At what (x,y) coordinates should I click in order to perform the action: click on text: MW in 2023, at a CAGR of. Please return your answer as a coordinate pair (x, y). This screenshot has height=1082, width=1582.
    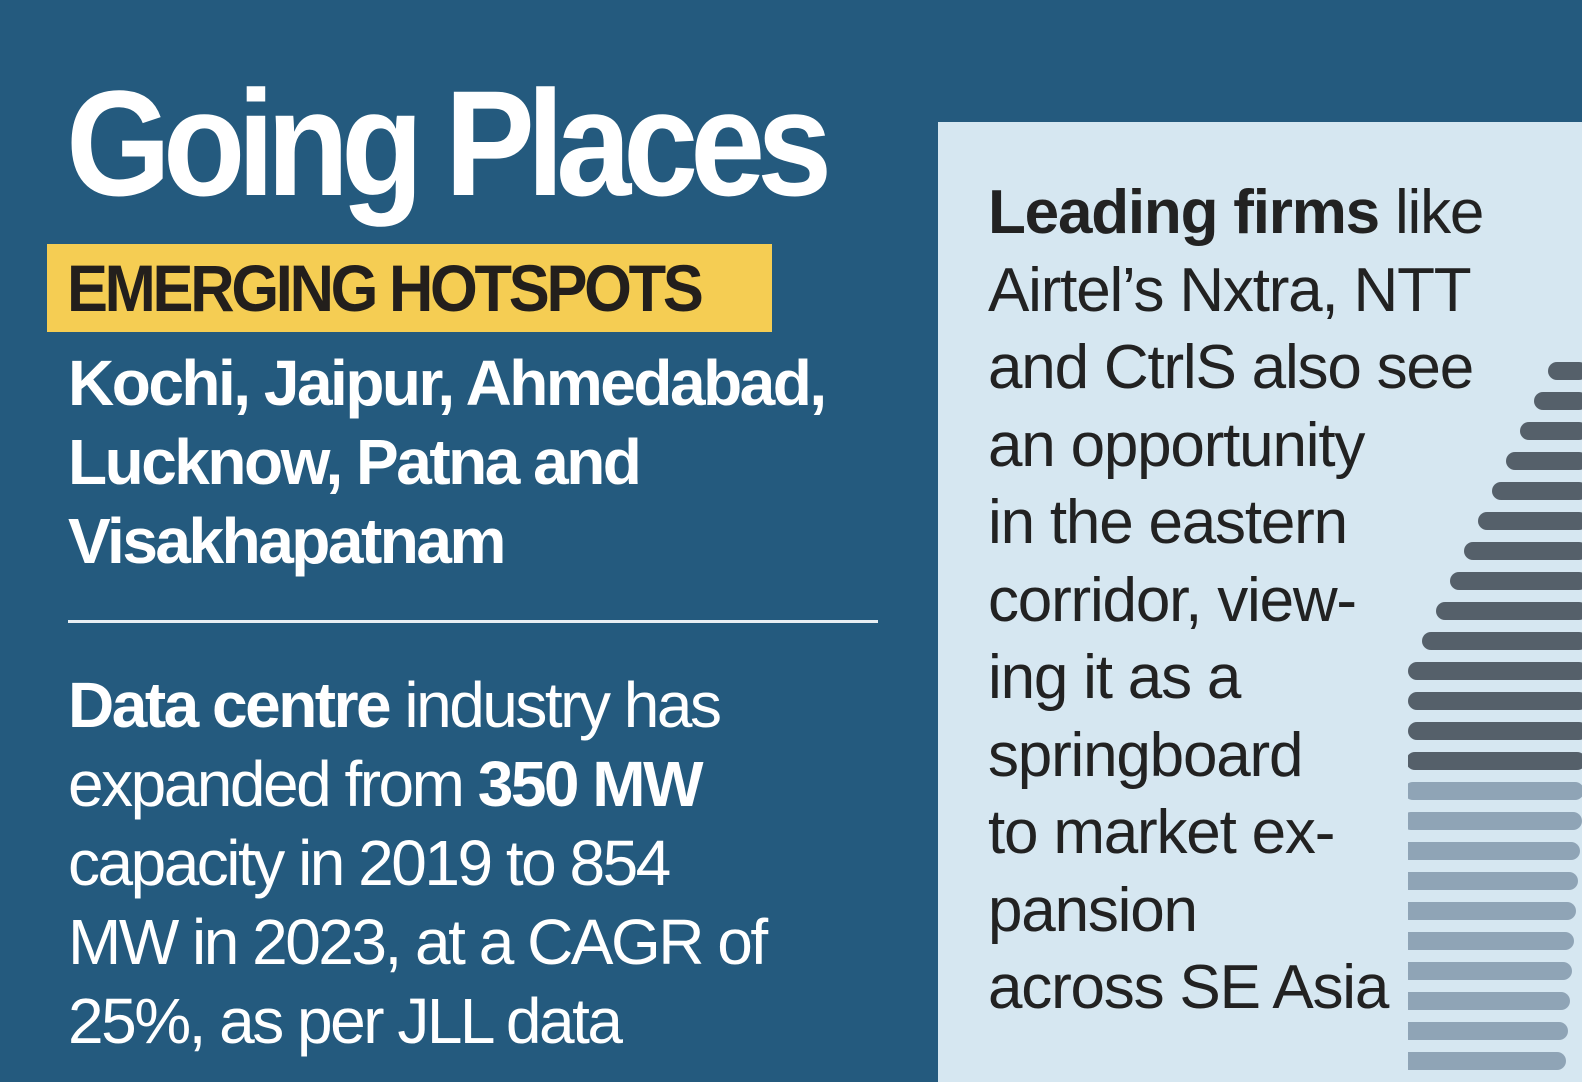
    Looking at the image, I should click on (418, 942).